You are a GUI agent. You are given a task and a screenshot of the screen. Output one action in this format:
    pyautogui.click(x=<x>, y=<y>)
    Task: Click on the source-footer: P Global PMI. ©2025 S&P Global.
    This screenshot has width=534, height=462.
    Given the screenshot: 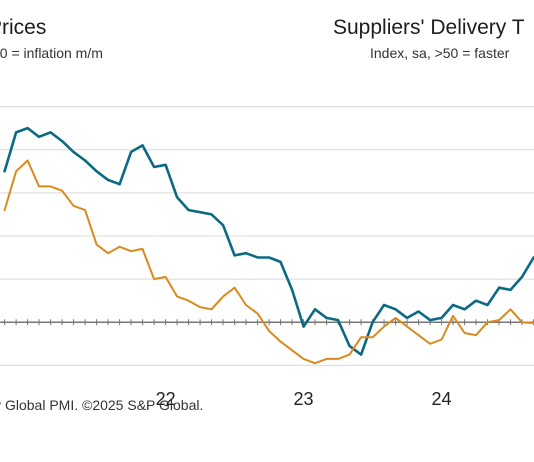 What is the action you would take?
    pyautogui.click(x=102, y=405)
    